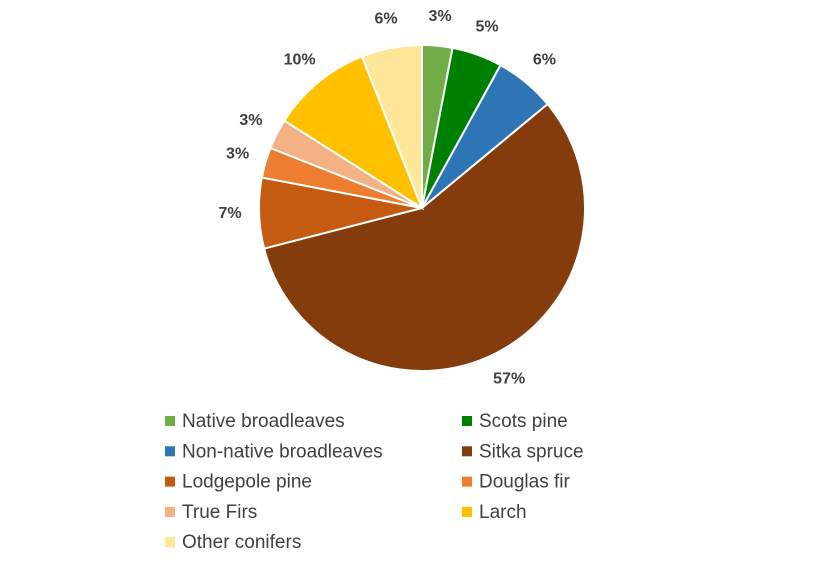 The image size is (840, 566). I want to click on data-label: 57%, so click(509, 378).